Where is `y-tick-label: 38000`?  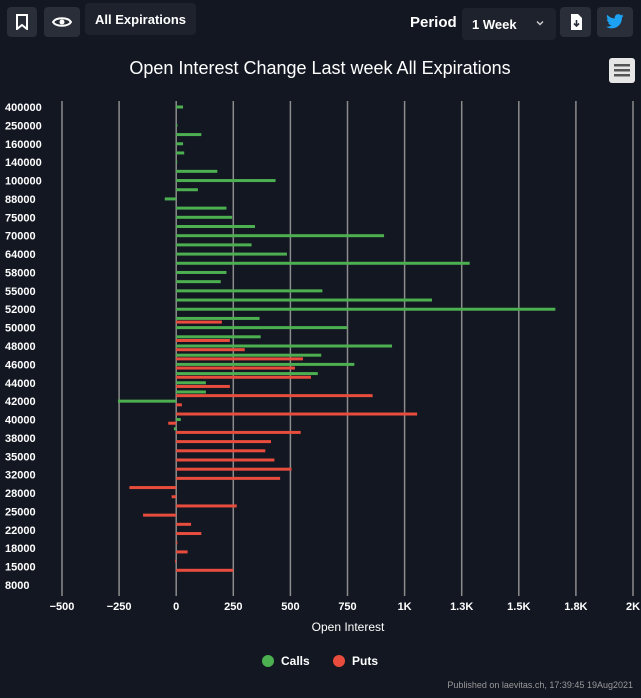 y-tick-label: 38000 is located at coordinates (20, 439).